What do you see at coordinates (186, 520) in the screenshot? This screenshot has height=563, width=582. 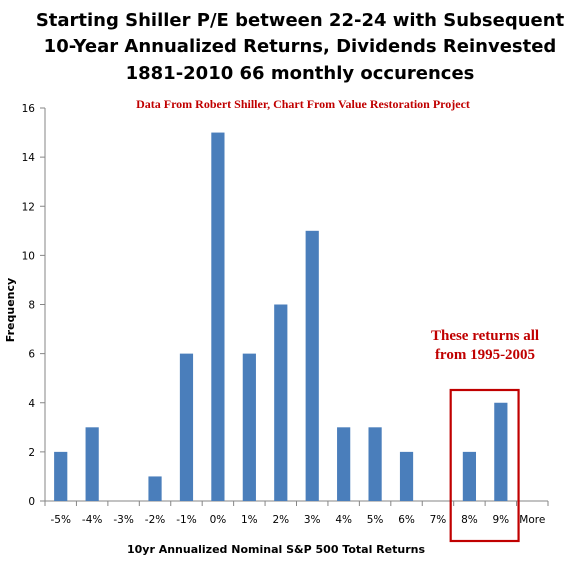 I see `x-tick-label: -1%` at bounding box center [186, 520].